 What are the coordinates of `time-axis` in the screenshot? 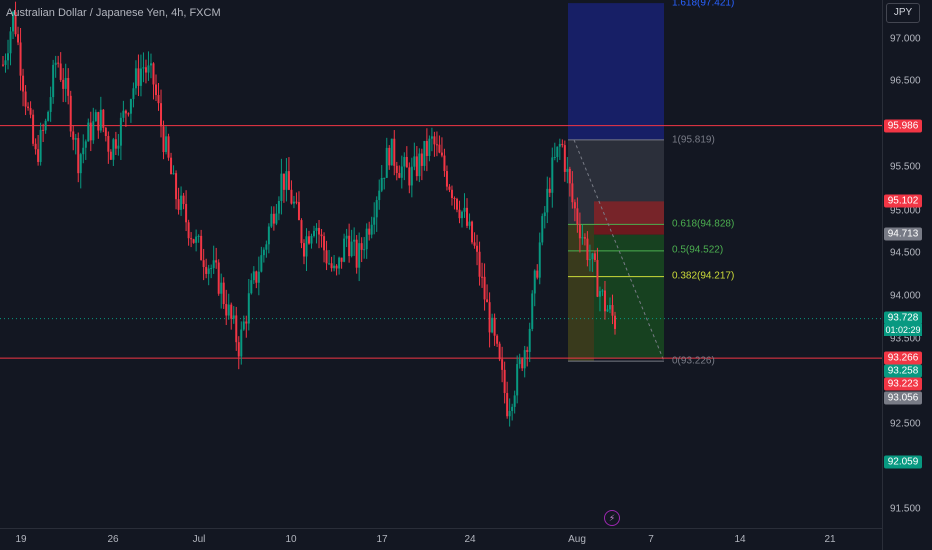 It's located at (441, 539).